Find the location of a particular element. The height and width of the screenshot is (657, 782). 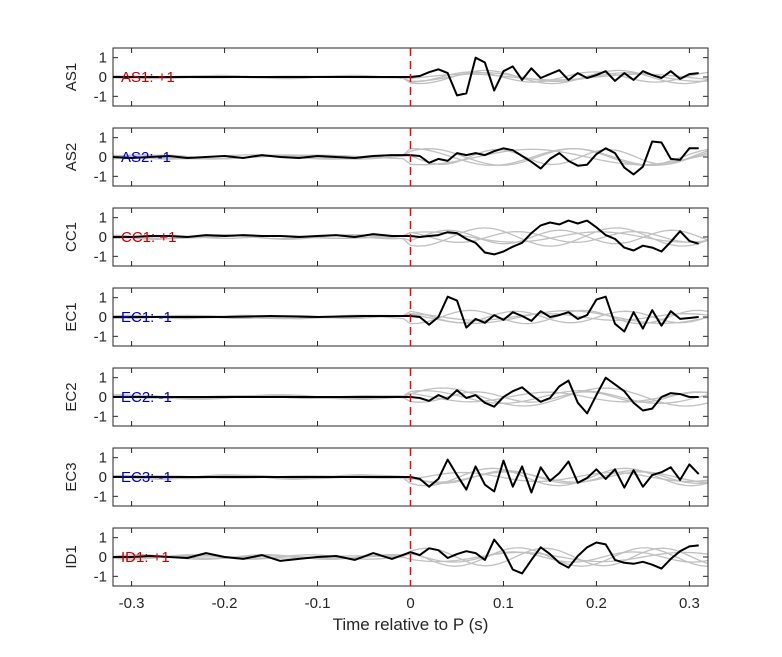

series-line-as1 is located at coordinates (406, 76).